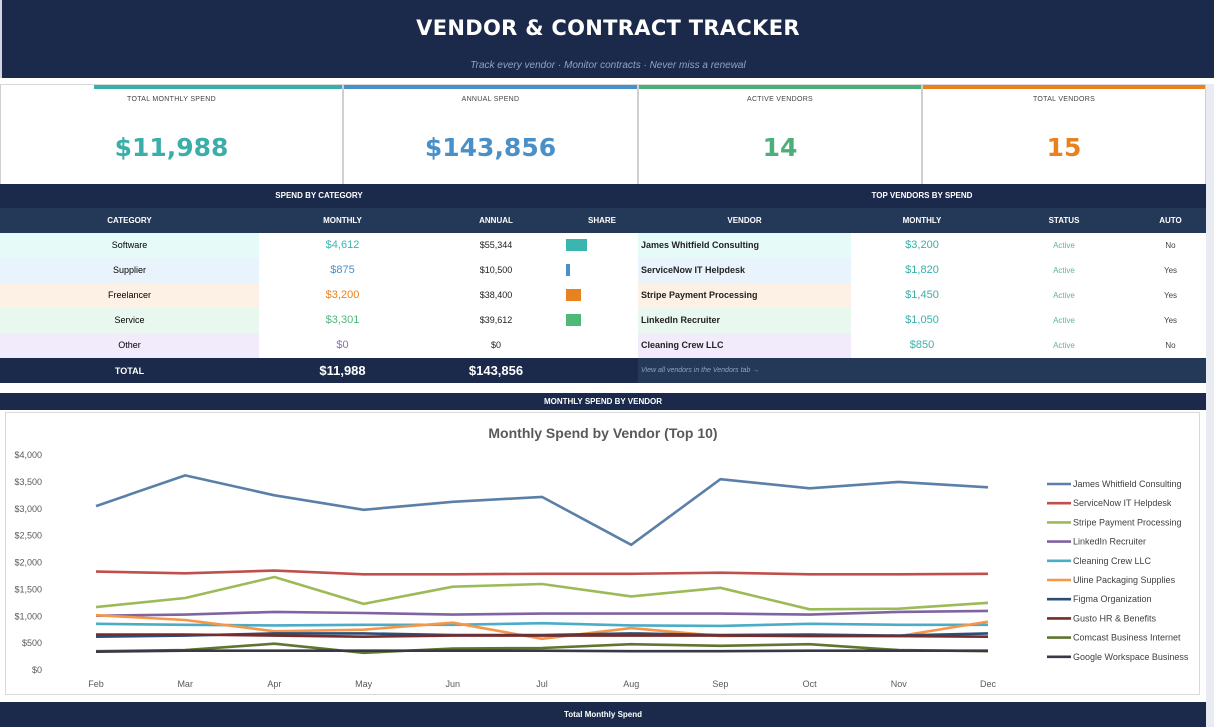  I want to click on column-header: ANNUAL, so click(496, 220).